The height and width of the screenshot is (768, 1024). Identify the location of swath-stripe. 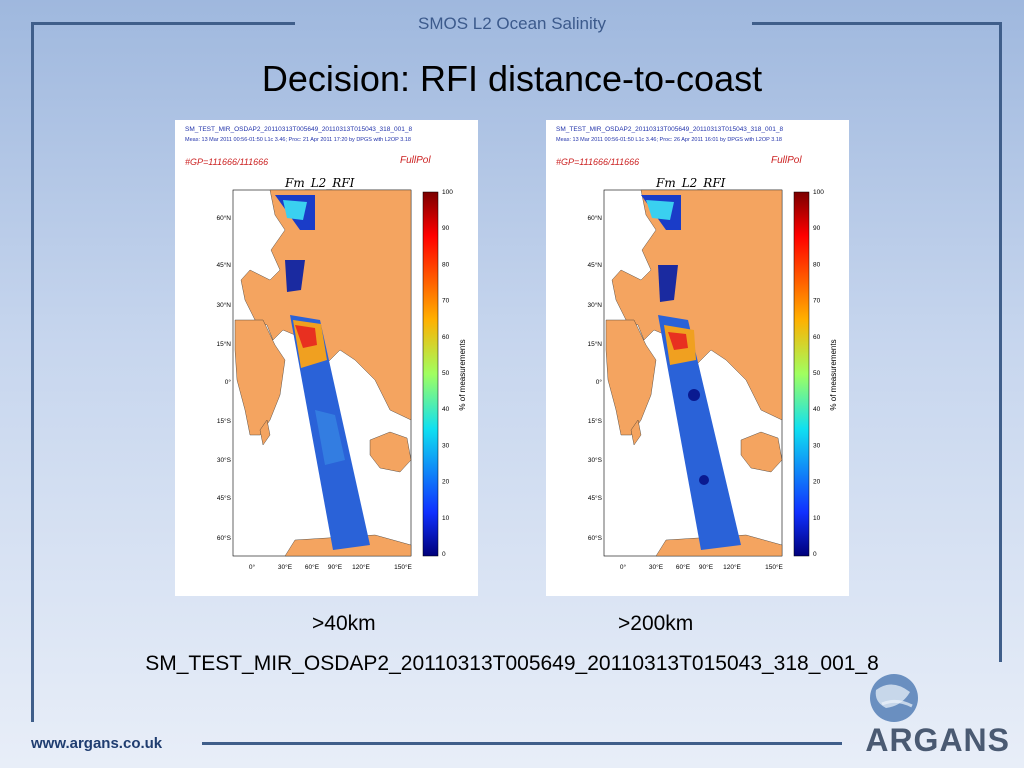
(330, 437).